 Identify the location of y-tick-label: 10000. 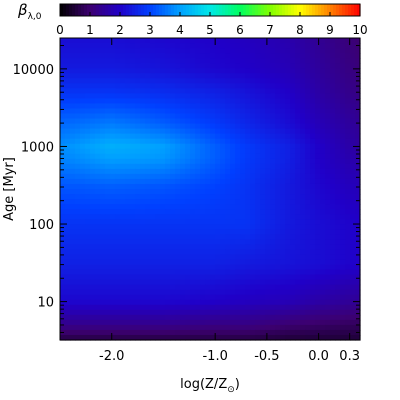
(33, 70).